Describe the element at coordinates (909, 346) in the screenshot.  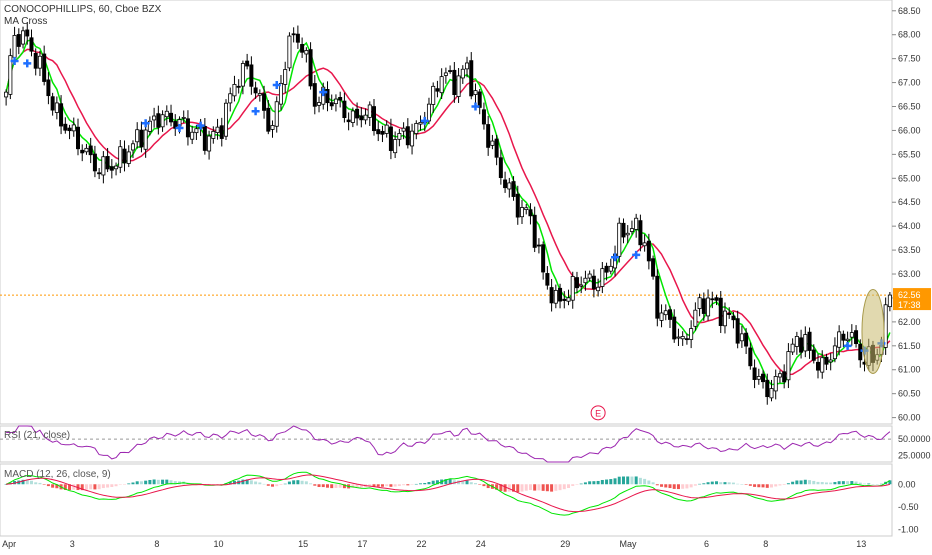
I see `price-tick-label: 61.50` at that location.